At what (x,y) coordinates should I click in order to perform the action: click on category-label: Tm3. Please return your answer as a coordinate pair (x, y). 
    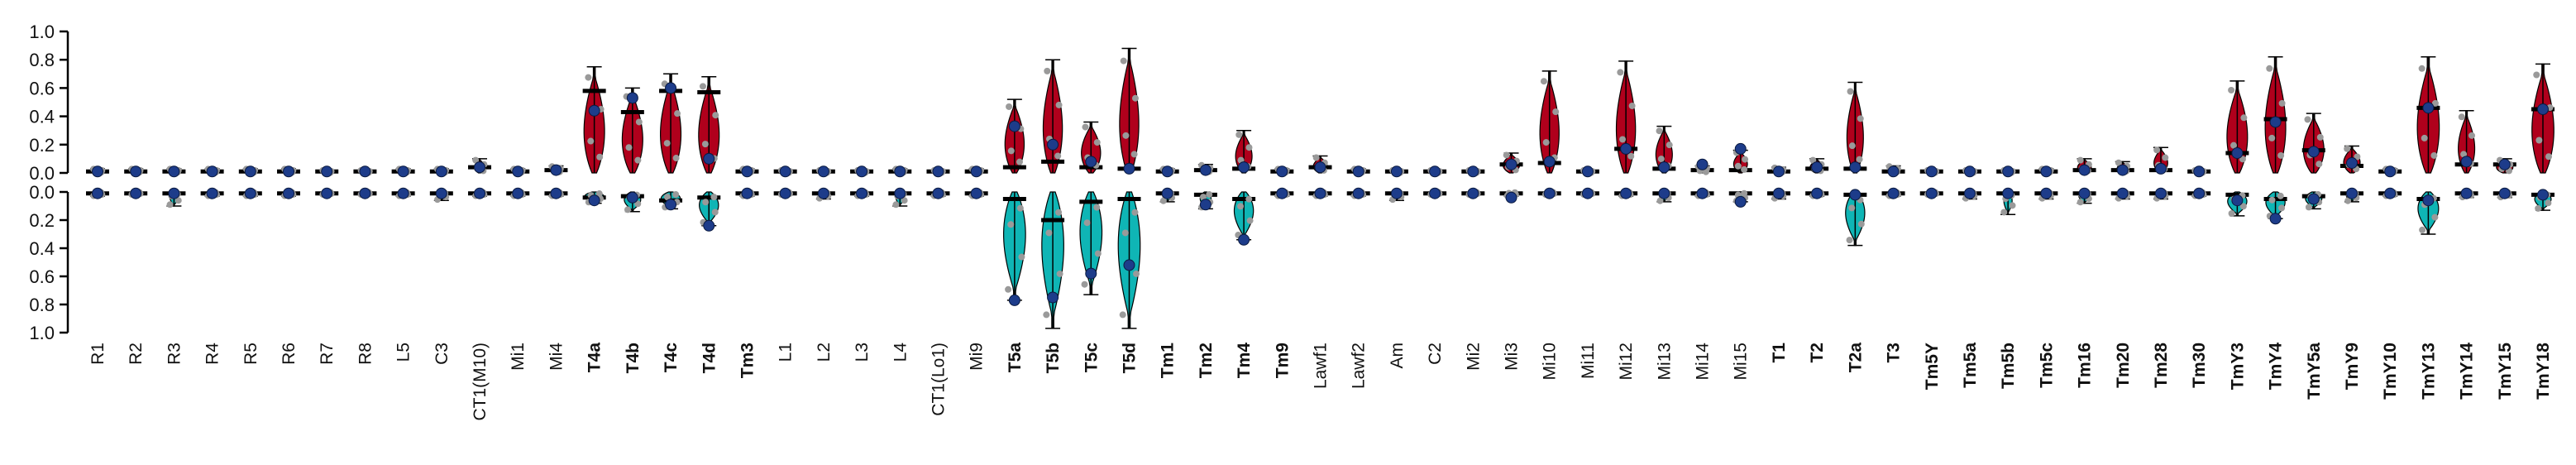
    Looking at the image, I should click on (747, 360).